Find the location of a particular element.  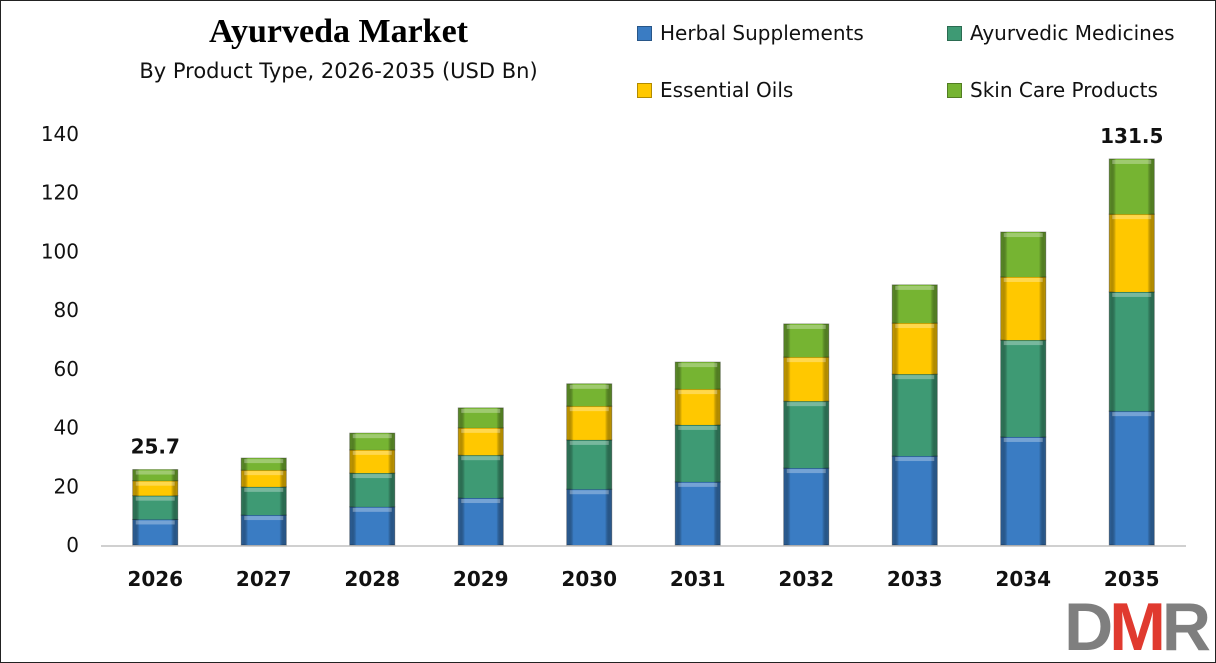

x-tick-label: 2027 is located at coordinates (264, 579).